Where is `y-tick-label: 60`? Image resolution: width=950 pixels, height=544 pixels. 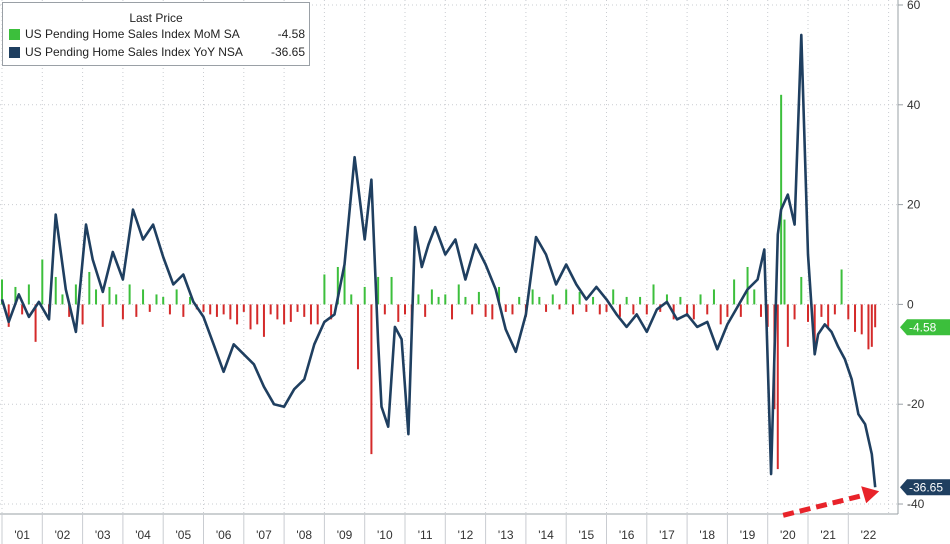 y-tick-label: 60 is located at coordinates (914, 6).